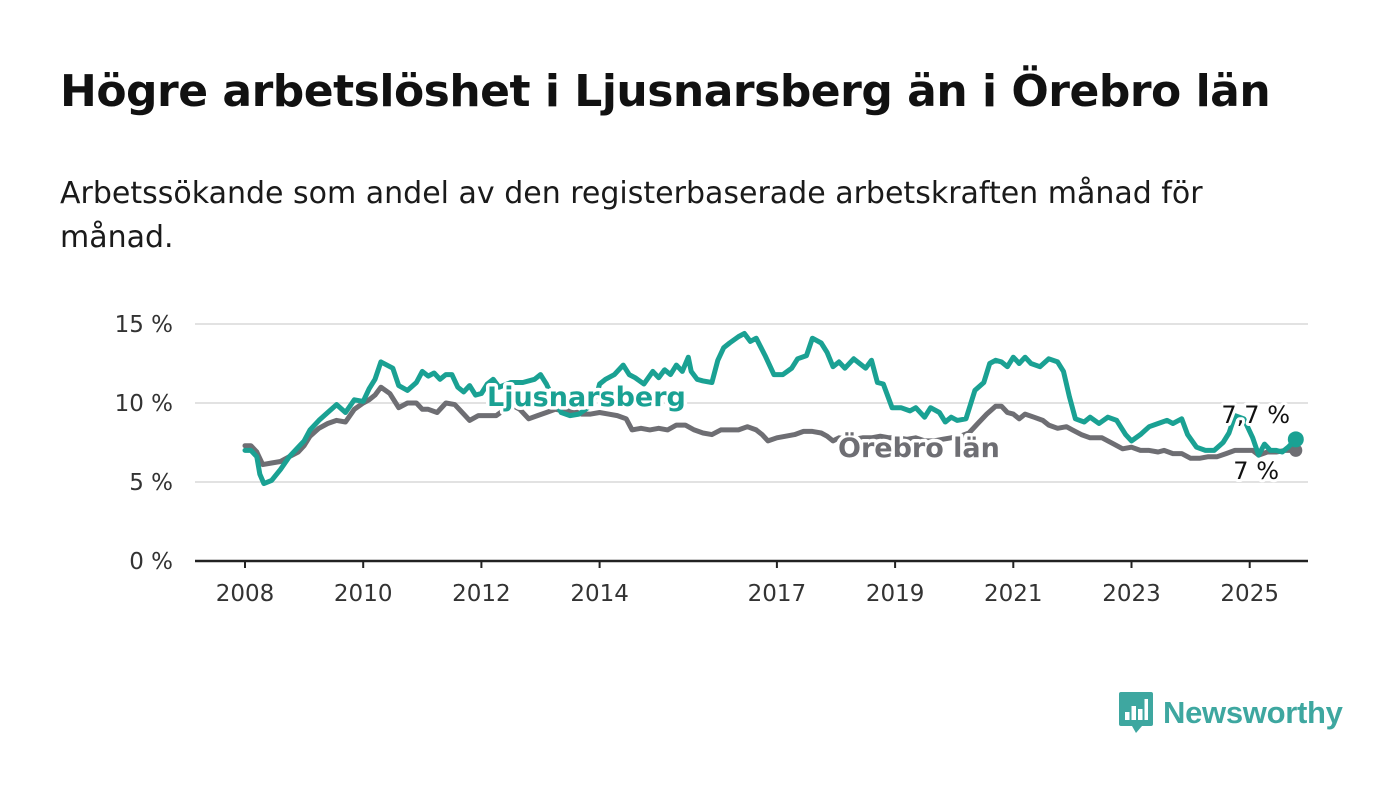  Describe the element at coordinates (481, 594) in the screenshot. I see `x-tick-label: 2012` at that location.